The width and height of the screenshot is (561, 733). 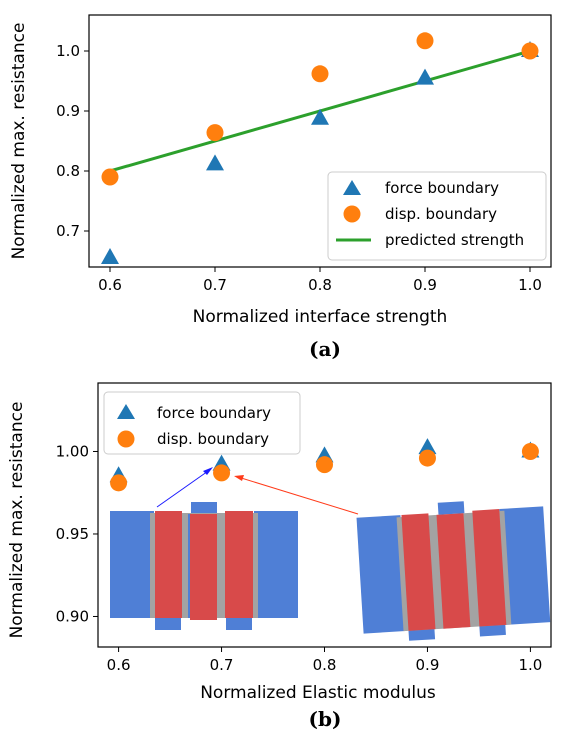 What do you see at coordinates (126, 439) in the screenshot?
I see `panel-b-legend-disp-marker` at bounding box center [126, 439].